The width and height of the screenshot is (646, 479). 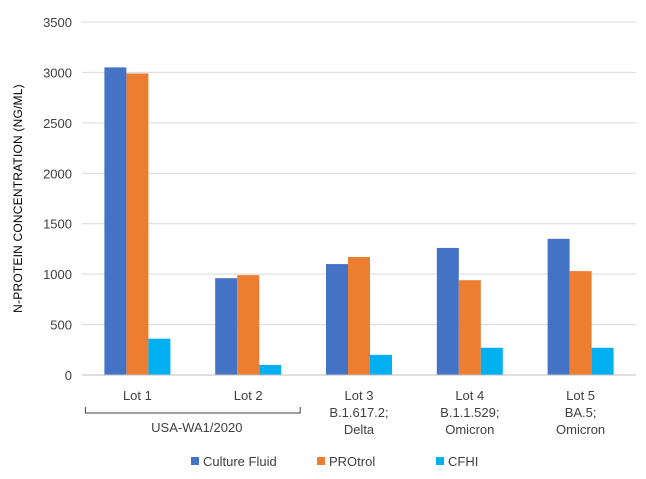 I want to click on group-bracket: USA-WA1/2020, so click(x=192, y=421).